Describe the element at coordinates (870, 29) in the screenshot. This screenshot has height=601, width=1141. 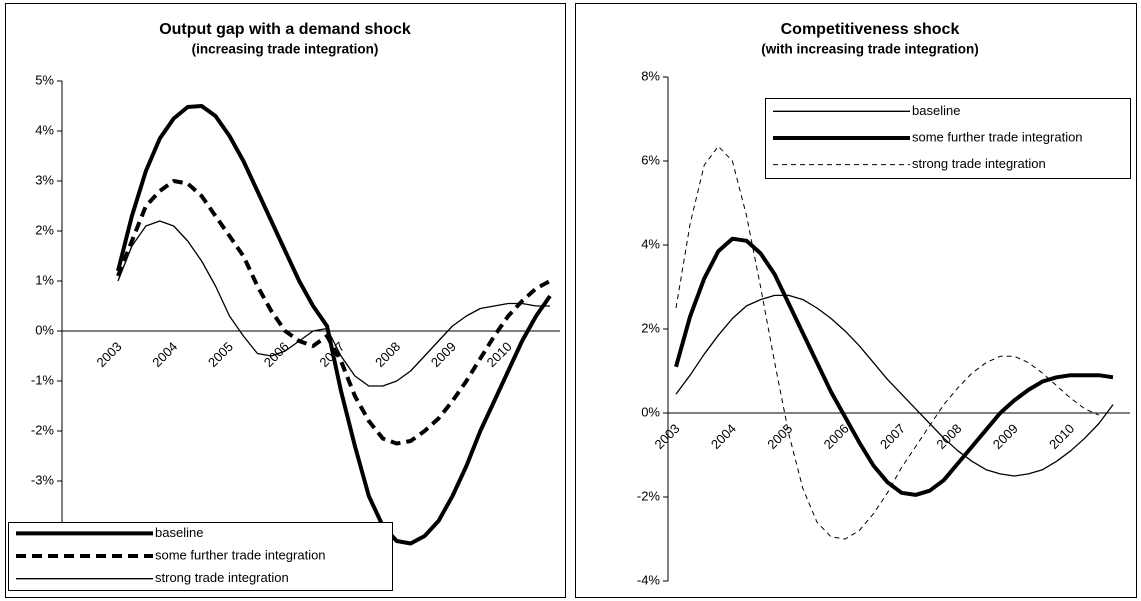
I see `chart-title: Competitiveness shock` at that location.